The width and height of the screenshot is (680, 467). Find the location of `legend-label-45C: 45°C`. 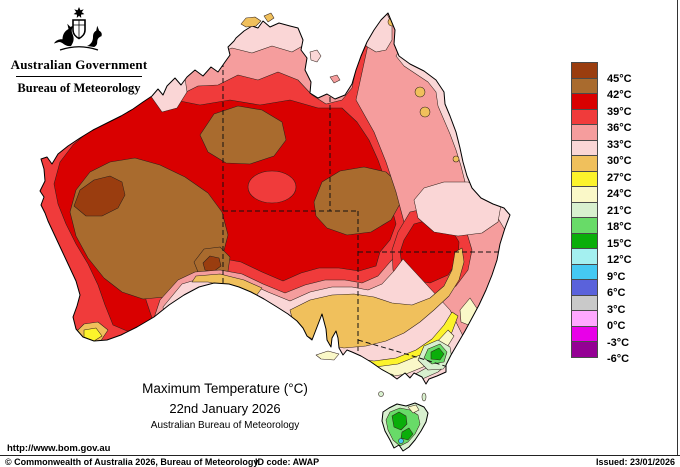

legend-label-45C: 45°C is located at coordinates (619, 78).